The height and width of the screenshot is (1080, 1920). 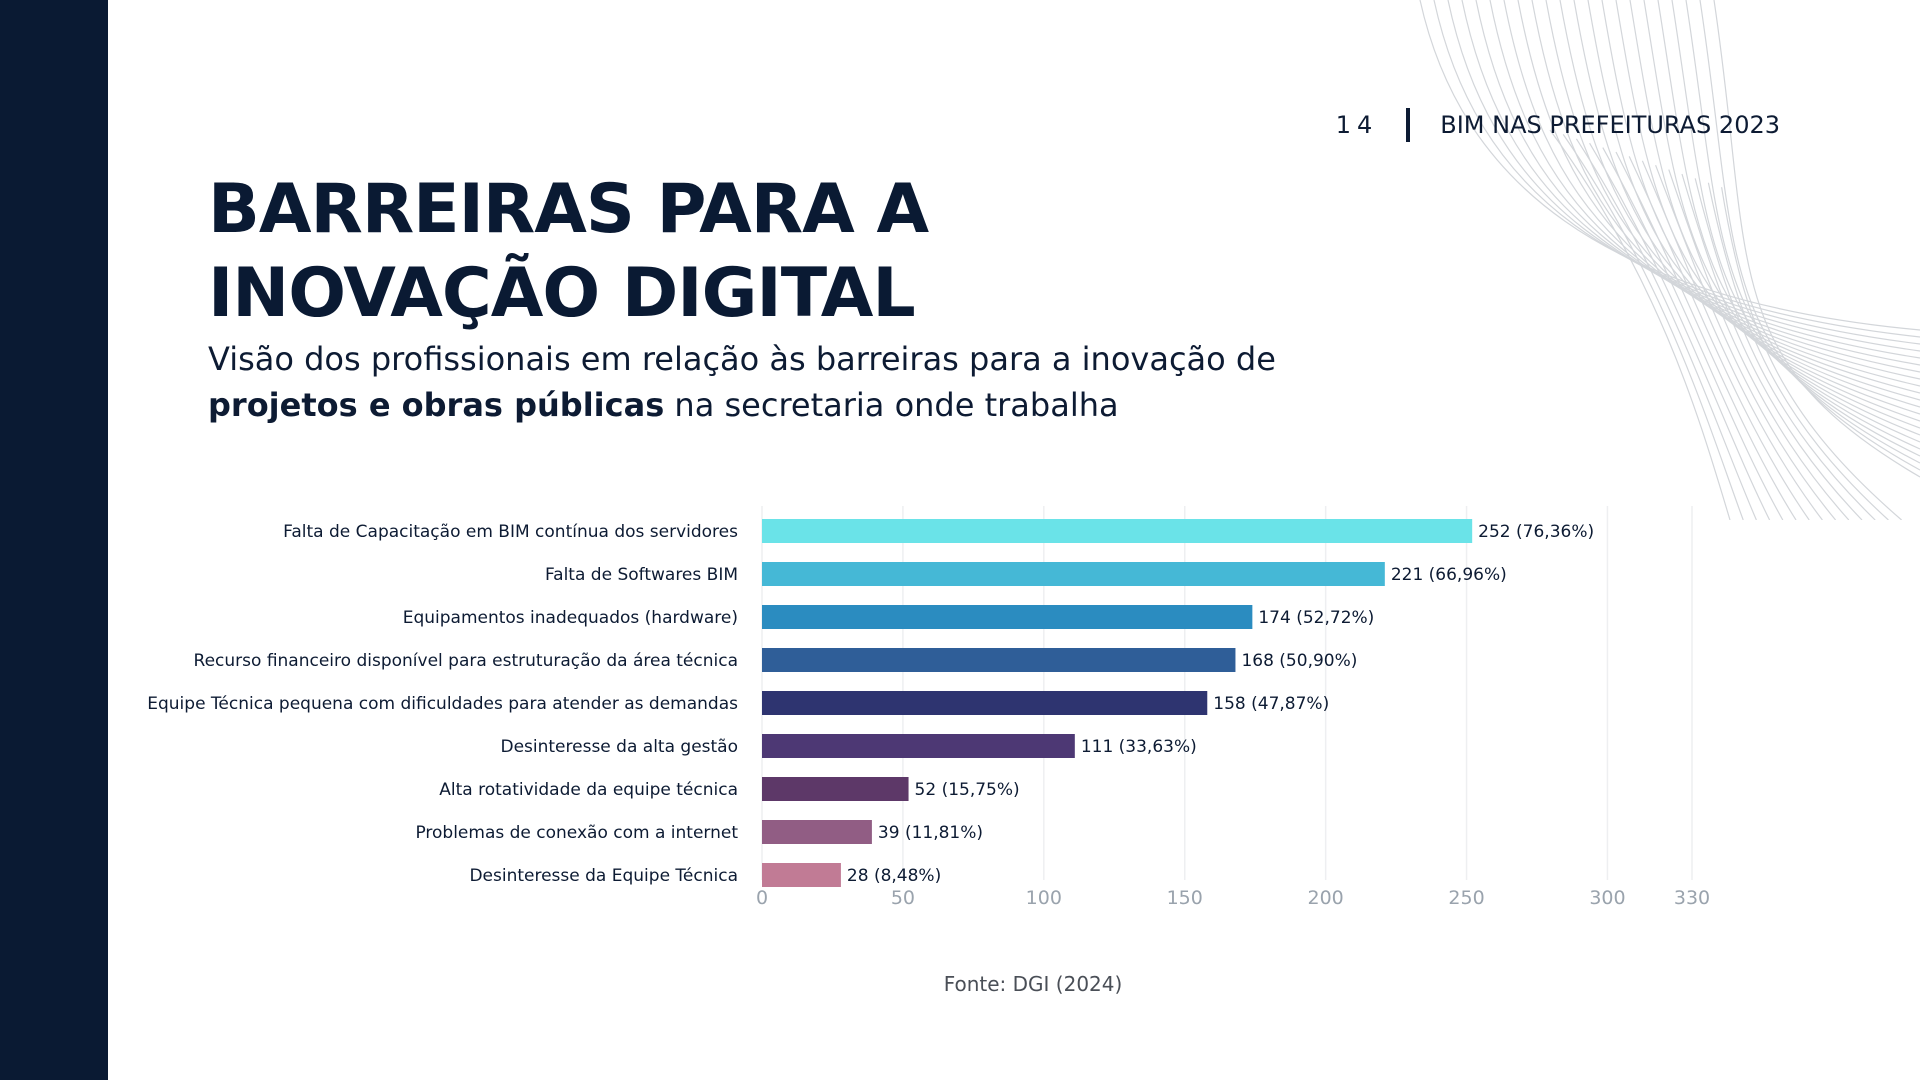 What do you see at coordinates (1536, 532) in the screenshot?
I see `data-label: 252 (76,36%)` at bounding box center [1536, 532].